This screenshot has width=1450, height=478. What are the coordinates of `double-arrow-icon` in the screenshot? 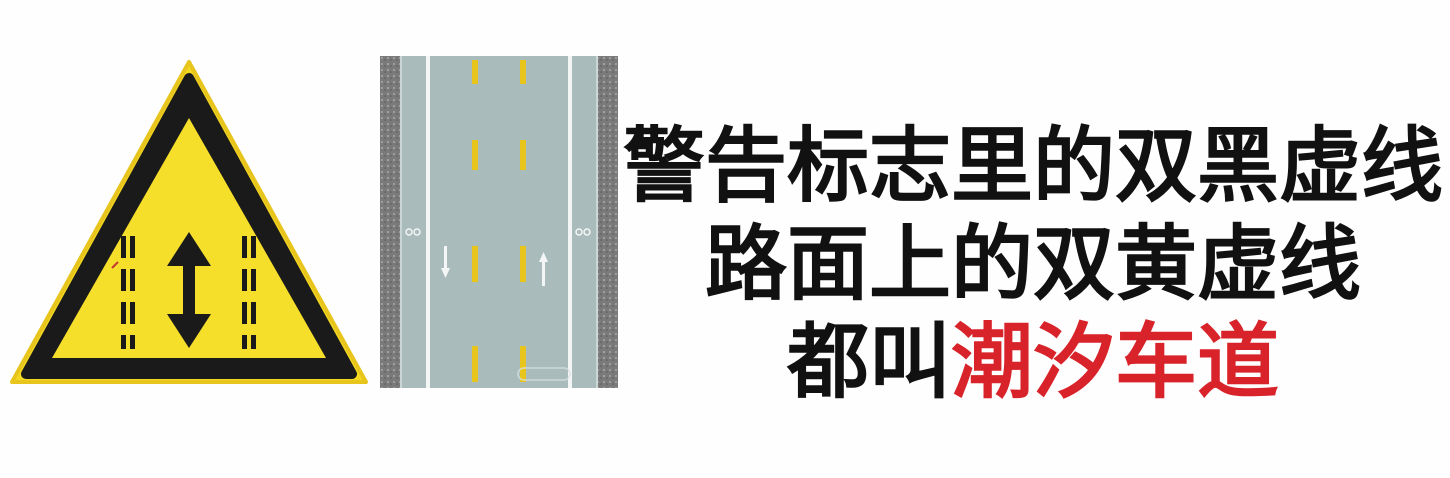 It's located at (189, 290).